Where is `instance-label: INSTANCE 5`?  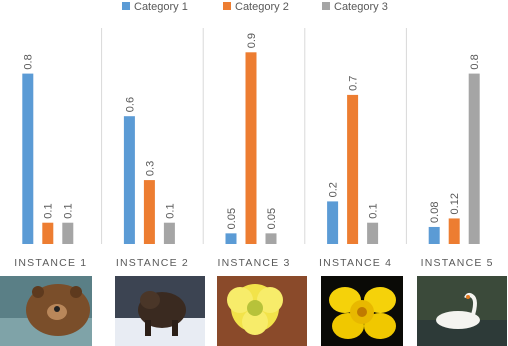
instance-label: INSTANCE 5 is located at coordinates (457, 263).